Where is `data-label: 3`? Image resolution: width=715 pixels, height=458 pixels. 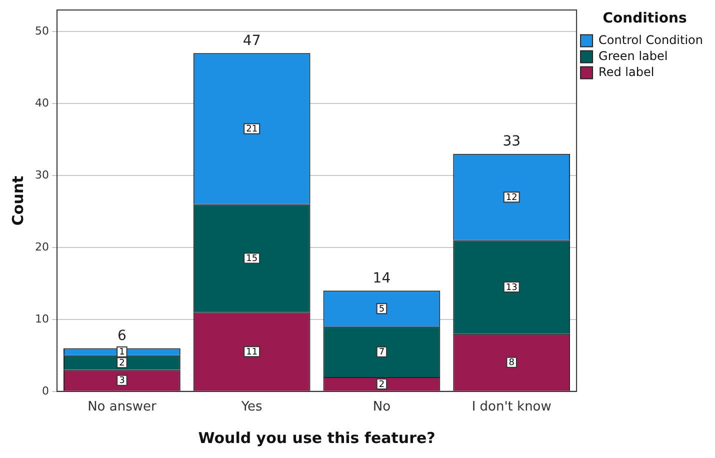 data-label: 3 is located at coordinates (122, 381).